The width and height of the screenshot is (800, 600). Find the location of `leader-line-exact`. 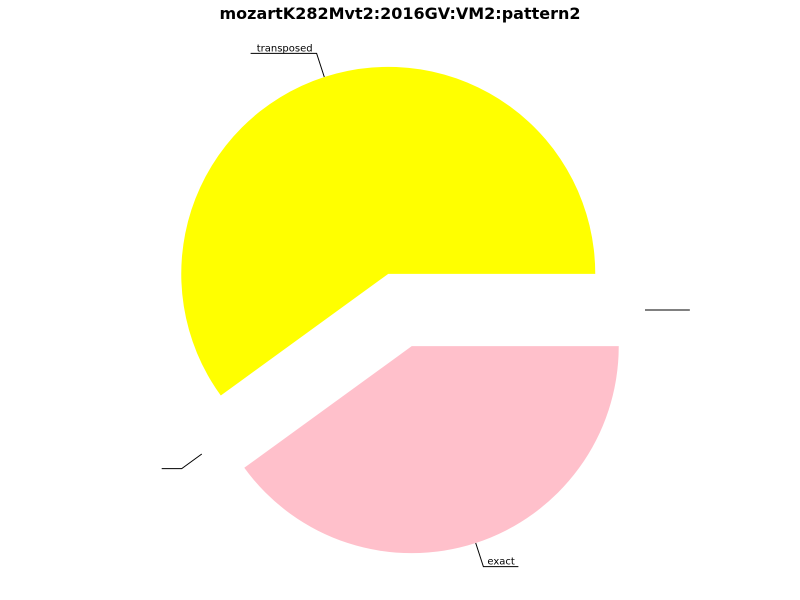

leader-line-exact is located at coordinates (497, 555).